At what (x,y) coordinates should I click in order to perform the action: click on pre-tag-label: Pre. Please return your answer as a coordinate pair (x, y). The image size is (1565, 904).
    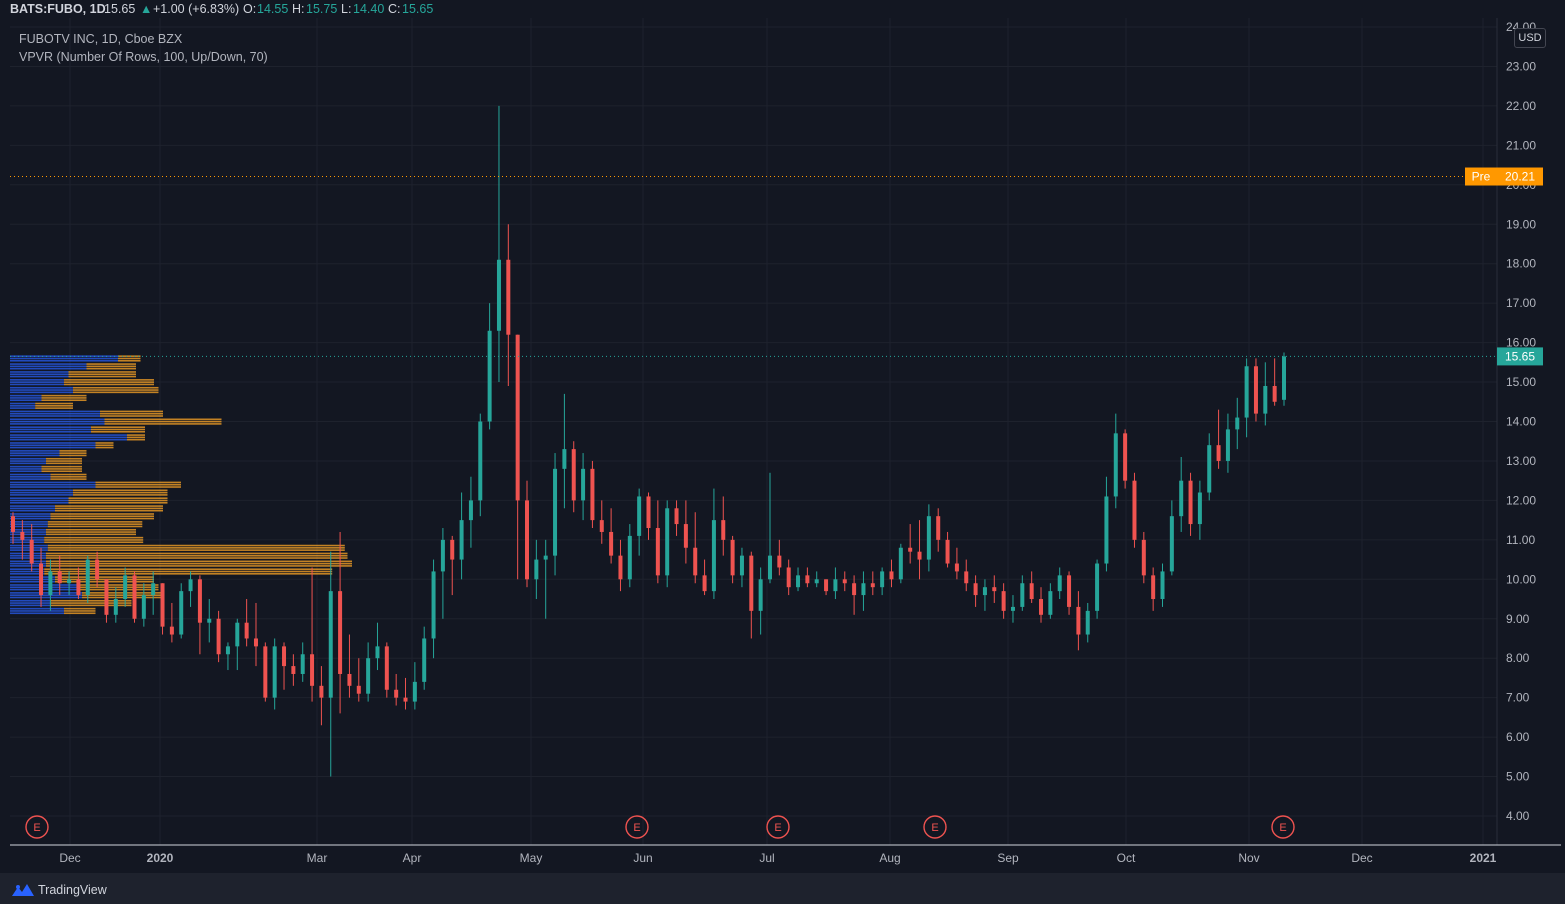
    Looking at the image, I should click on (1481, 177).